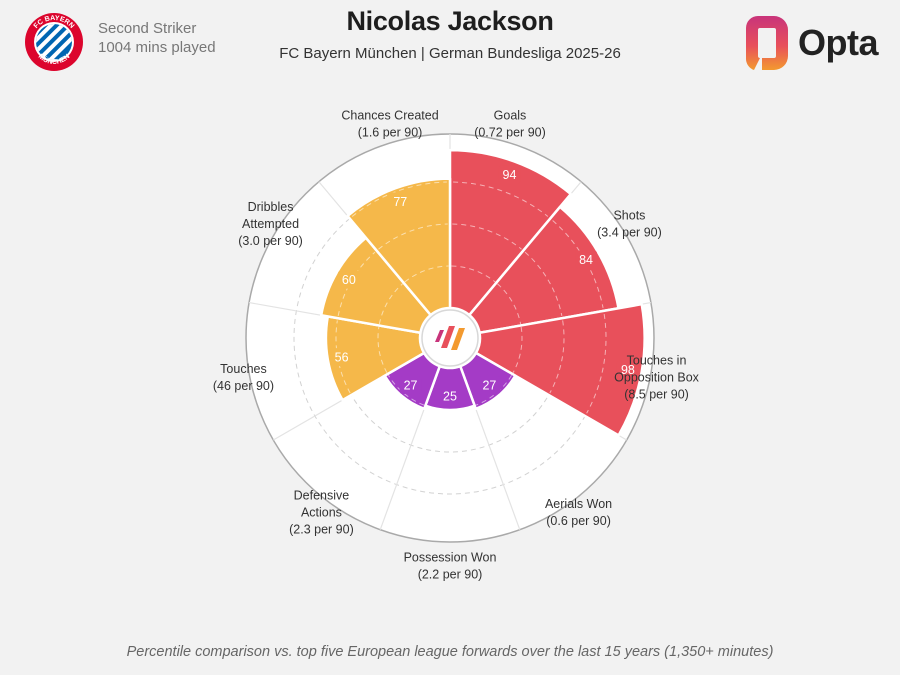 The height and width of the screenshot is (675, 900). I want to click on axis-label-line: Touches, so click(243, 369).